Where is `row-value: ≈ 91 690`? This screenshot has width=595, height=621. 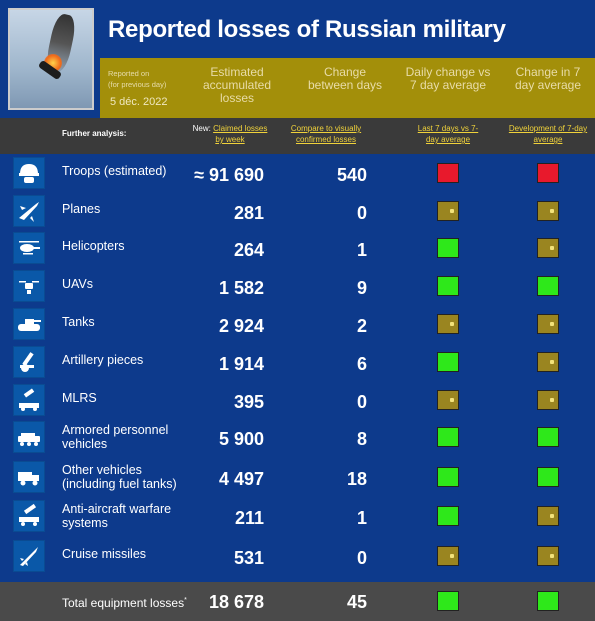
row-value: ≈ 91 690 is located at coordinates (229, 175).